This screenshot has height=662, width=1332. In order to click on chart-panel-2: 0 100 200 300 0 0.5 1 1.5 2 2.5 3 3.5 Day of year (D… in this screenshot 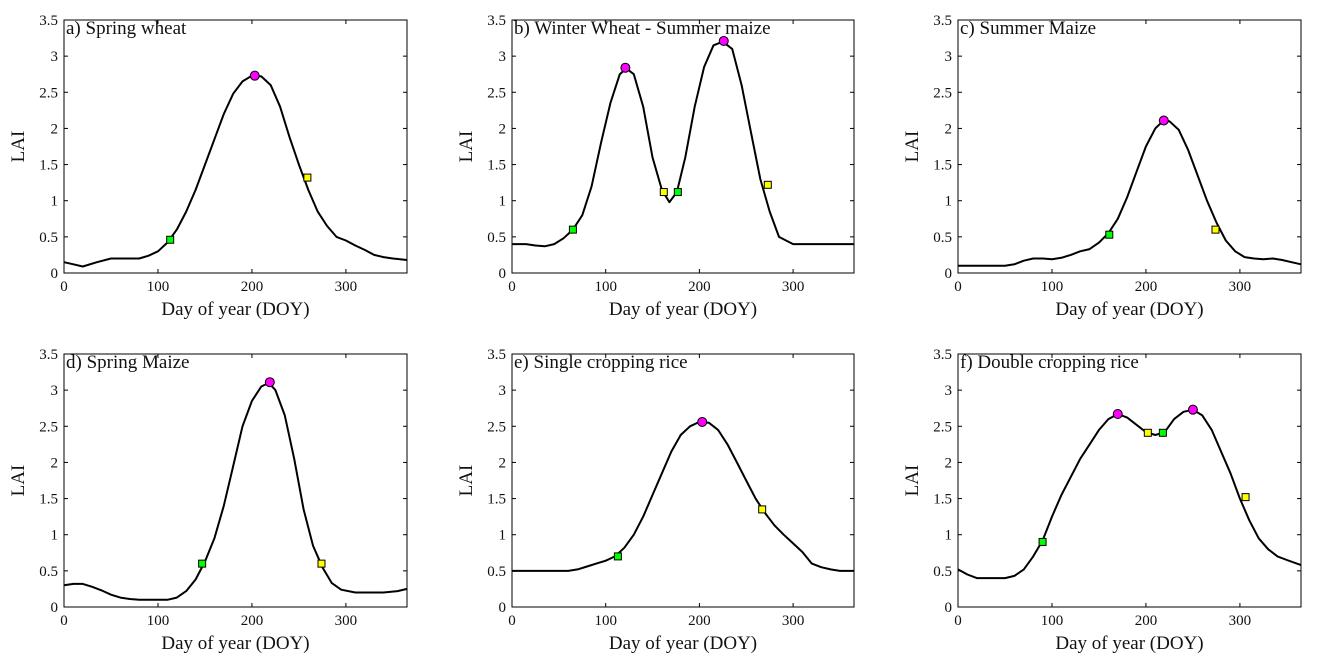, I will do `click(1102, 166)`.